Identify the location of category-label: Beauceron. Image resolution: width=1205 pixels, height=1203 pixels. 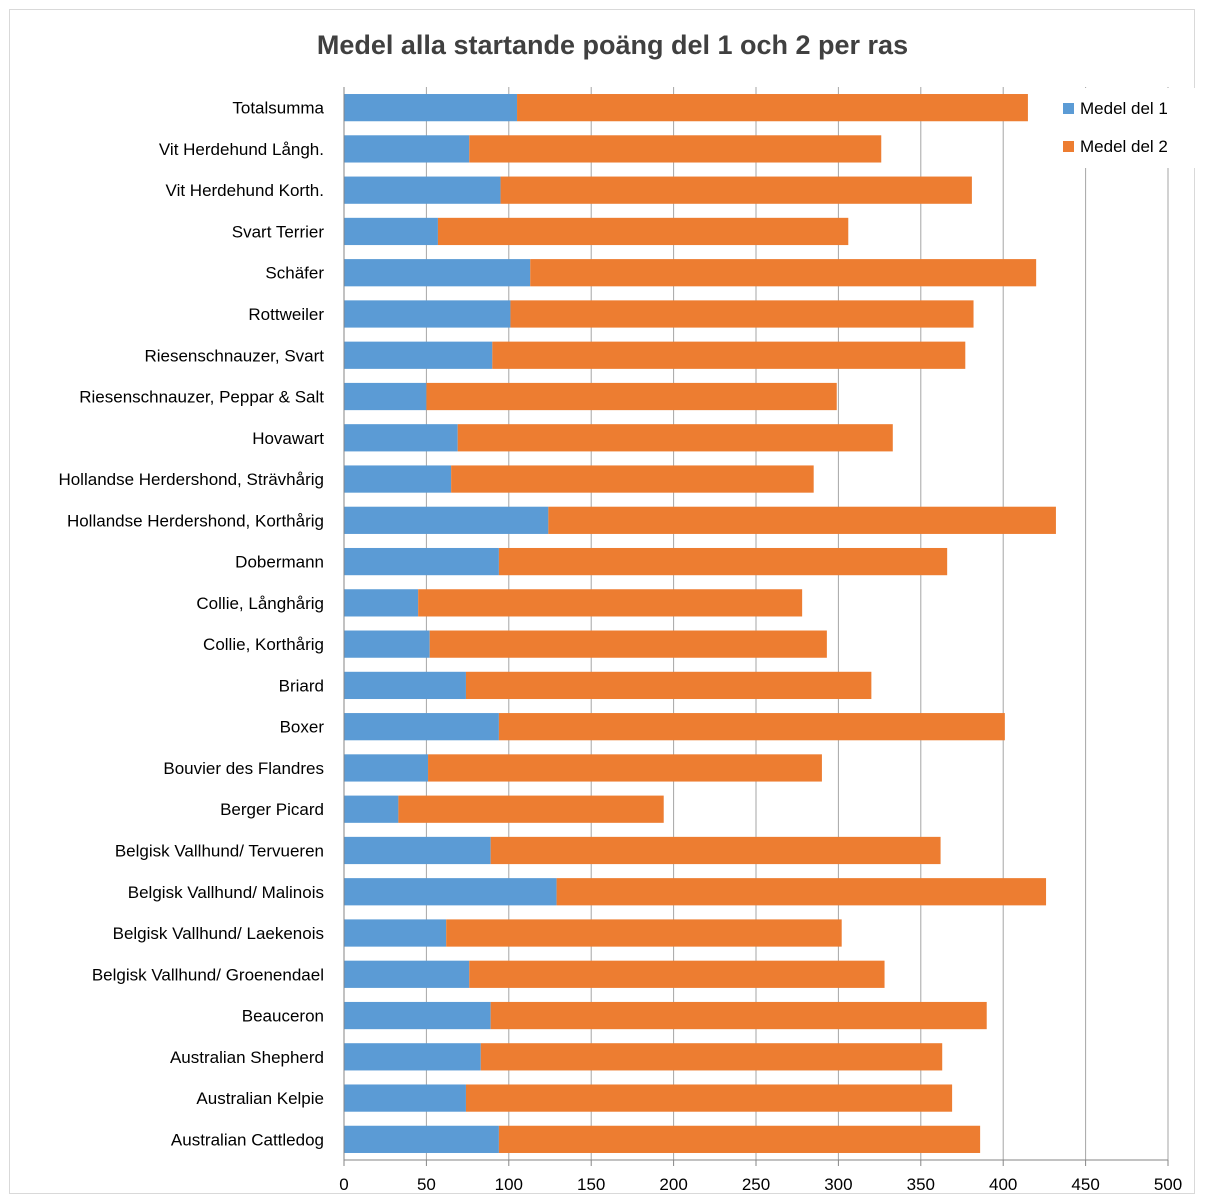
(283, 1016).